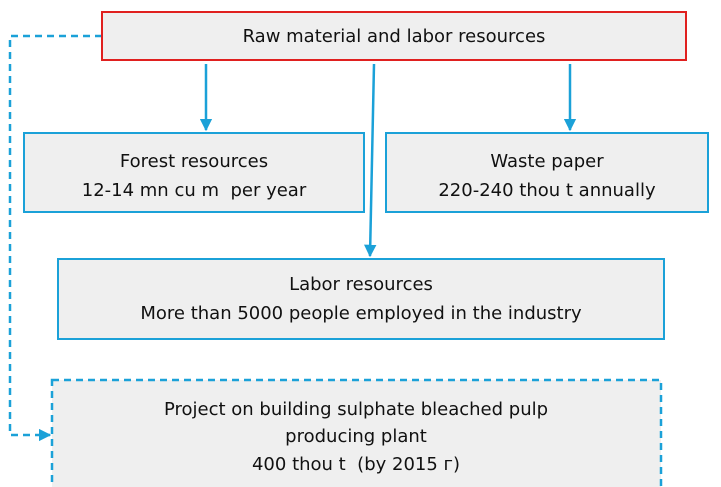  What do you see at coordinates (361, 284) in the screenshot?
I see `node-text: Labor resources` at bounding box center [361, 284].